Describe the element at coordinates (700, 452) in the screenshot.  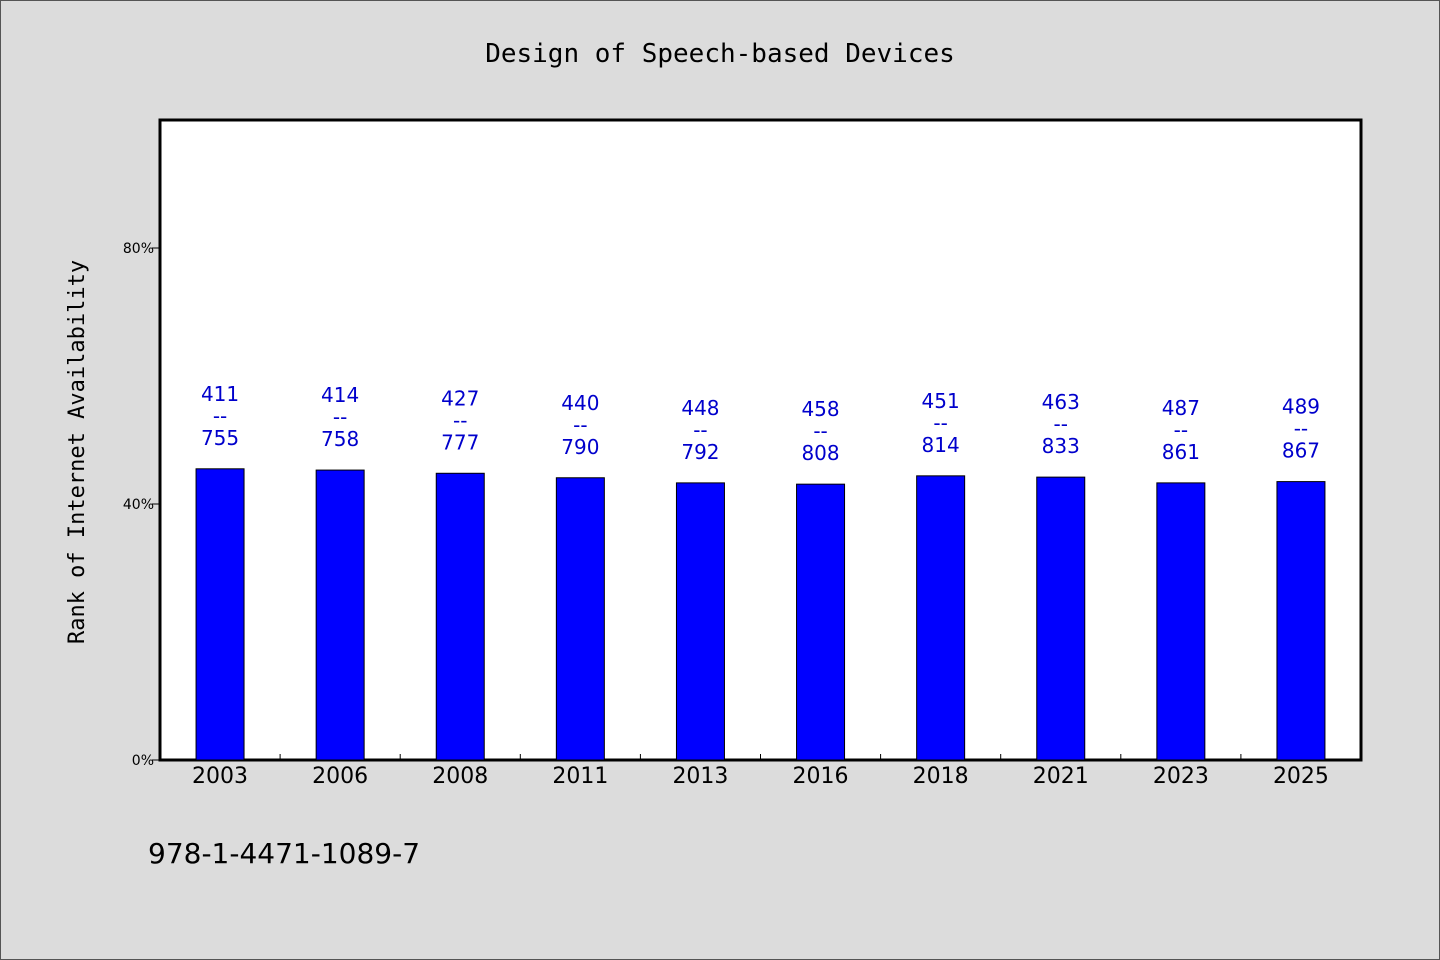
I see `bar-data-label: 792` at that location.